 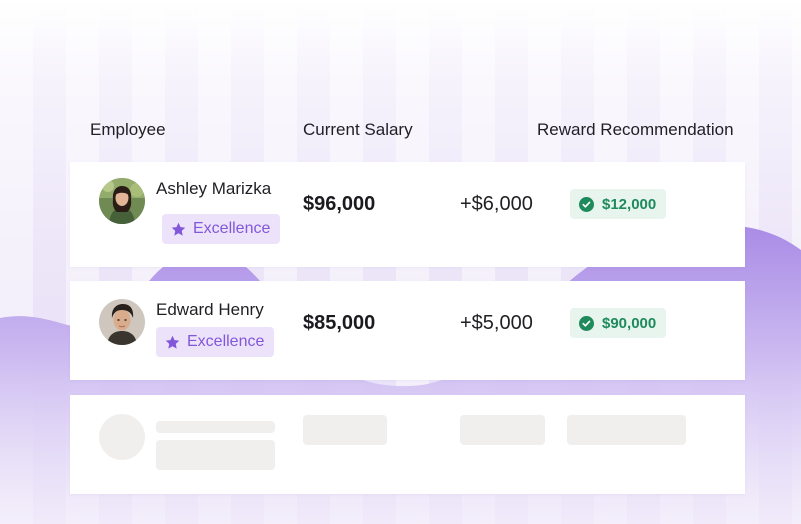 I want to click on skeleton-increase, so click(x=502, y=430).